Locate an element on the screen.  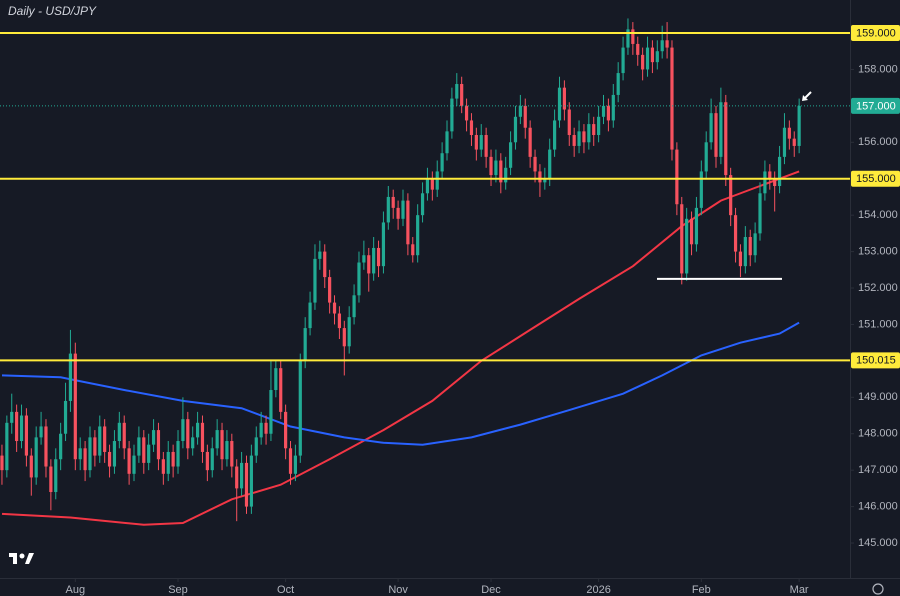
arrow-annotation is located at coordinates (807, 96).